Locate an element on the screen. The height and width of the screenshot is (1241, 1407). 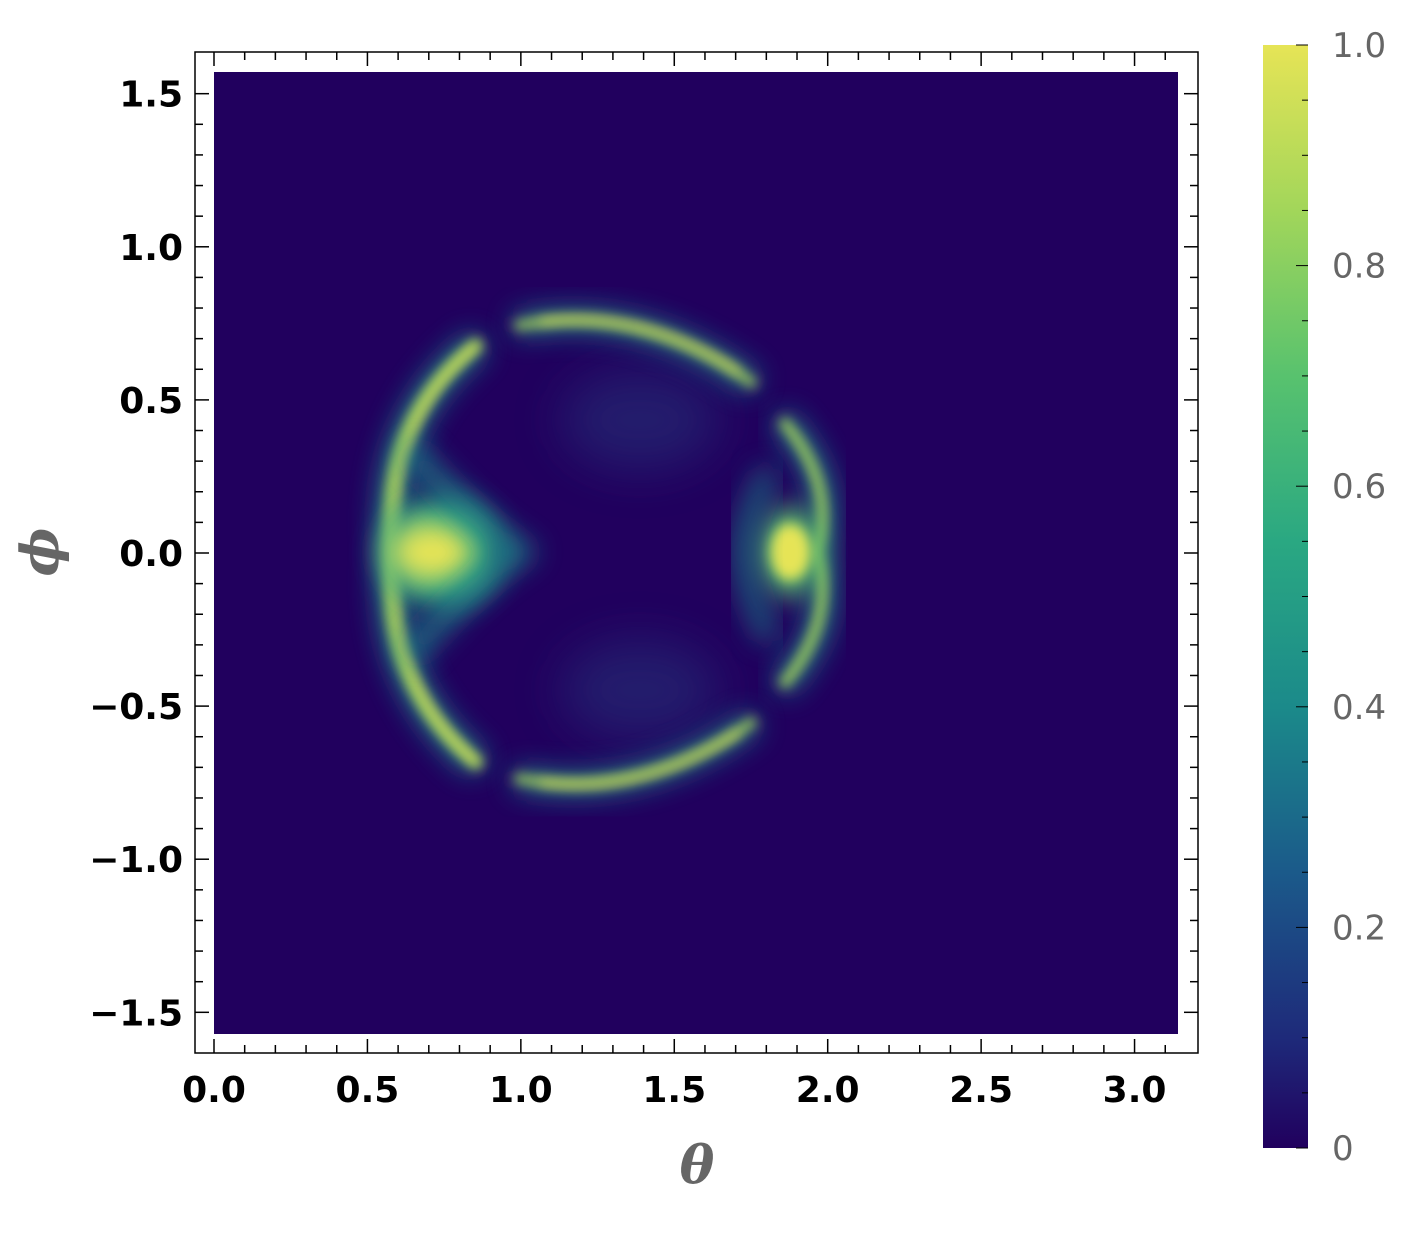
colorbar-ticks is located at coordinates (1302, 596).